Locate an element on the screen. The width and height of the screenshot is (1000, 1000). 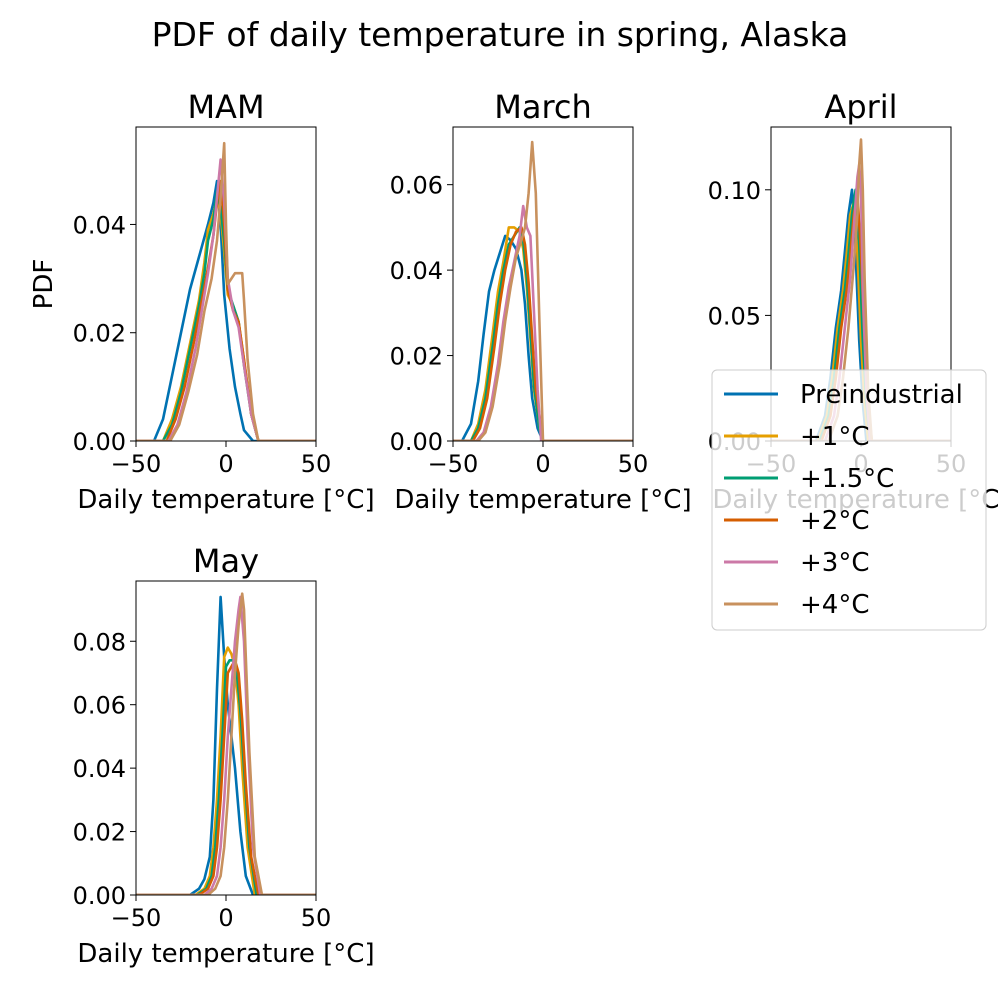
mam-line-preindustrial is located at coordinates (226, 310).